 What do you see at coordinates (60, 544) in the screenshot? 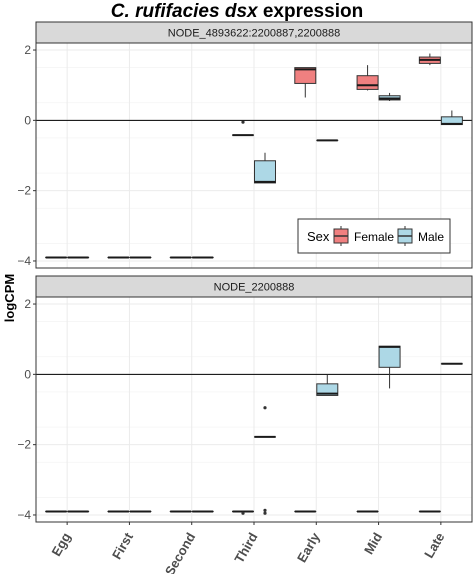
I see `x-tick-label-egg: Egg` at bounding box center [60, 544].